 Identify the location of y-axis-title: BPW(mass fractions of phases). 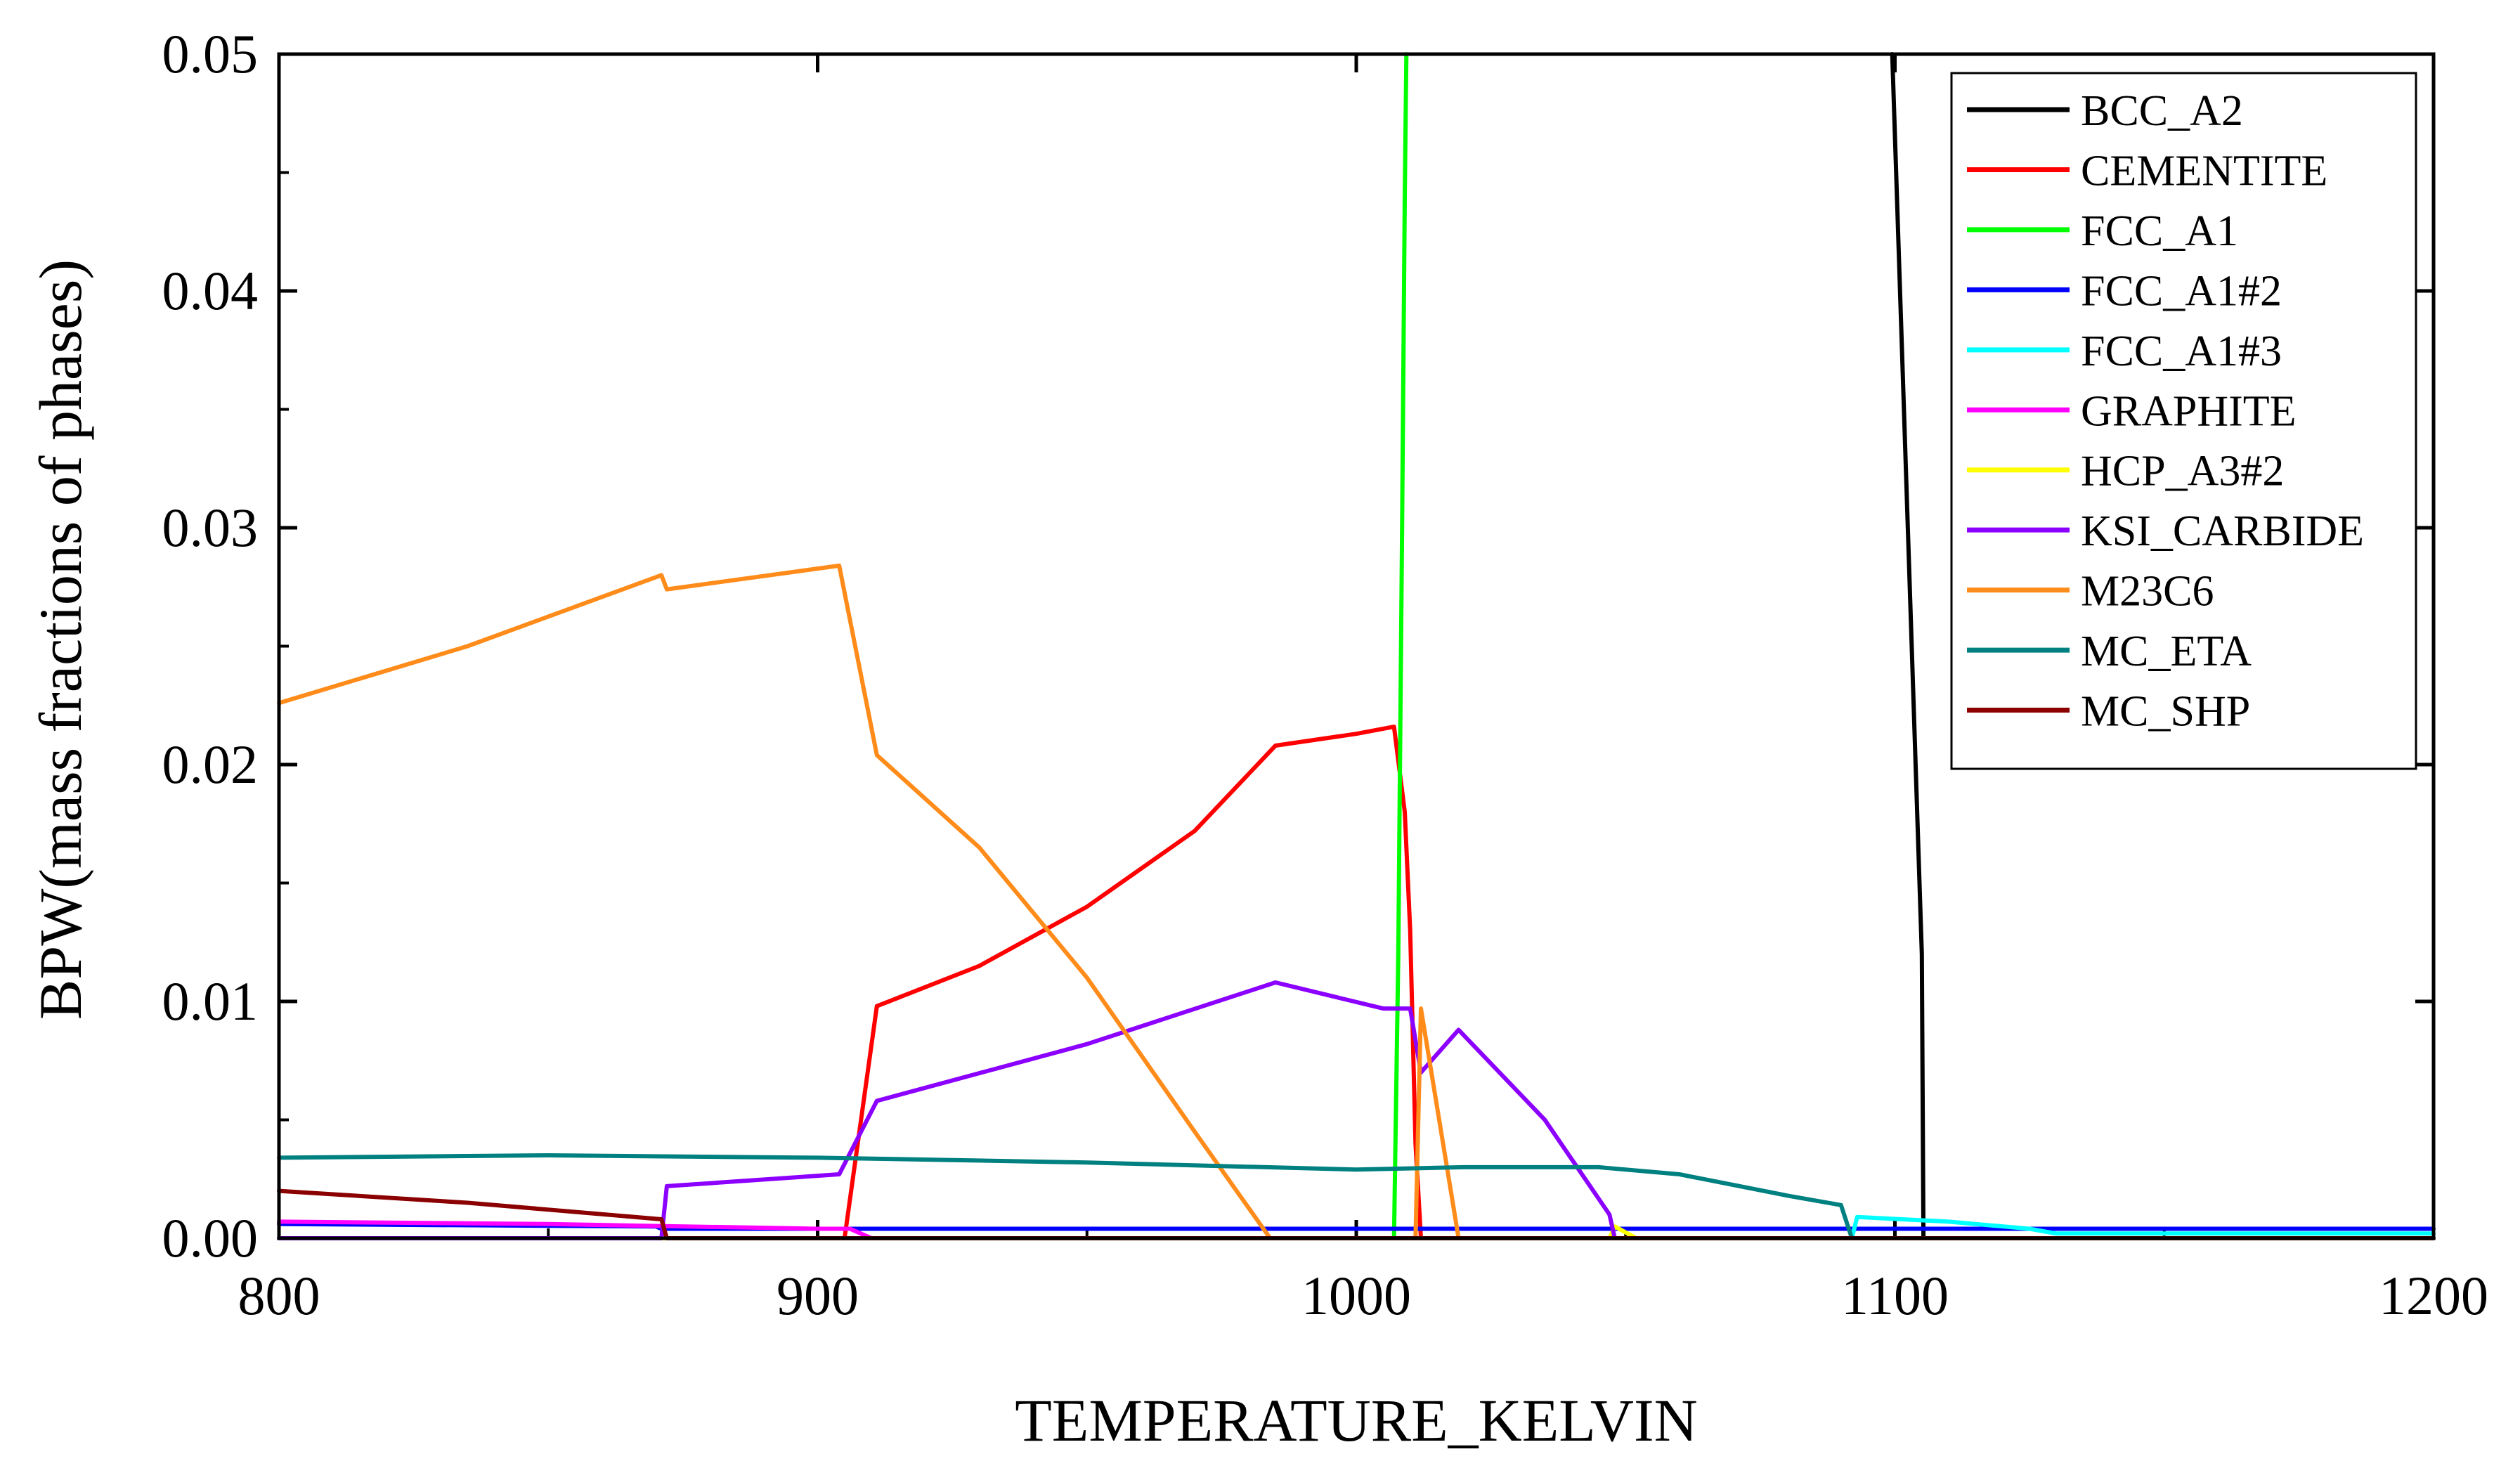
(61, 639).